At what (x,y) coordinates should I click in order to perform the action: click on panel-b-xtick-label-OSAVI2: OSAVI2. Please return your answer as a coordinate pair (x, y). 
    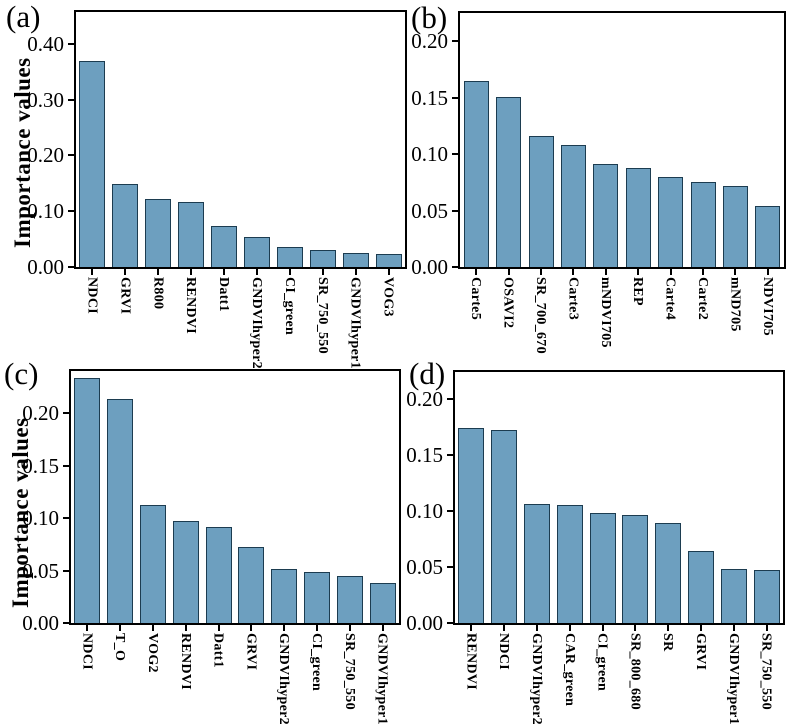
    Looking at the image, I should click on (508, 303).